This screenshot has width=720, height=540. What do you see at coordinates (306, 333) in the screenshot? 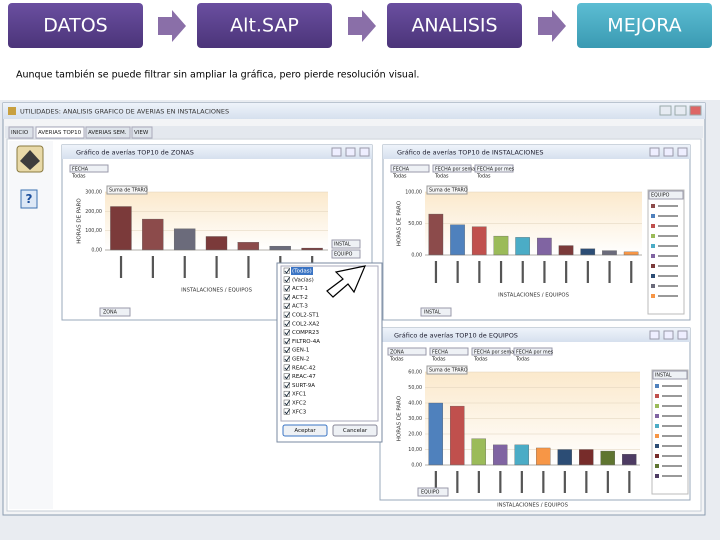
I see `filter-item: COMPR23` at bounding box center [306, 333].